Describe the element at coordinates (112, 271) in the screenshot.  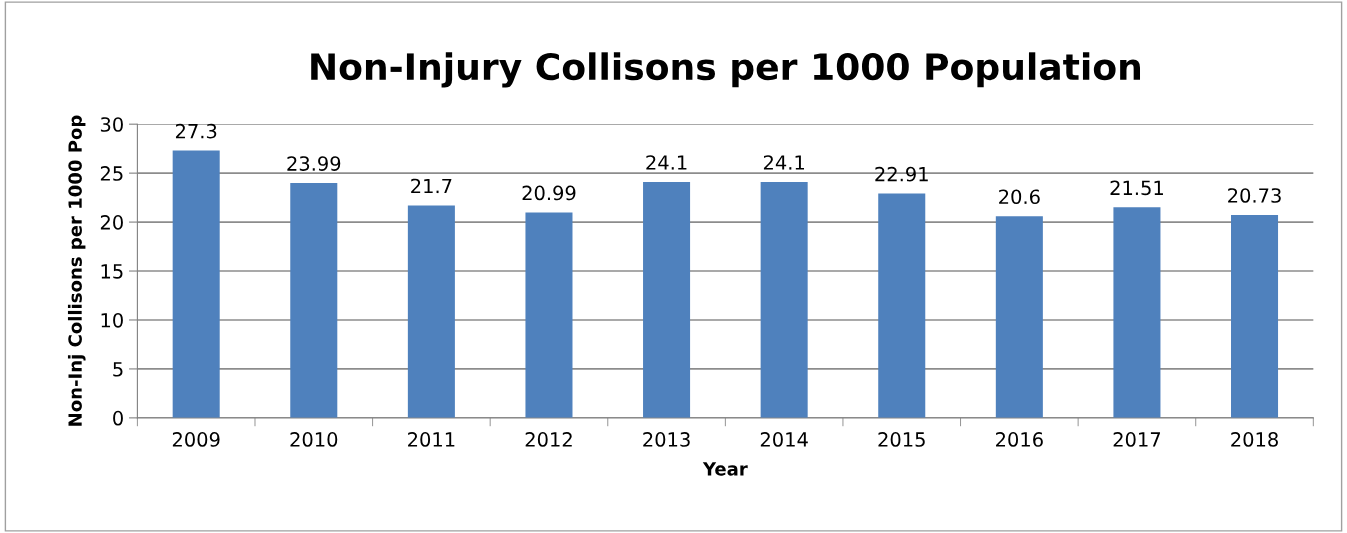
I see `y-tick-label: 15` at that location.